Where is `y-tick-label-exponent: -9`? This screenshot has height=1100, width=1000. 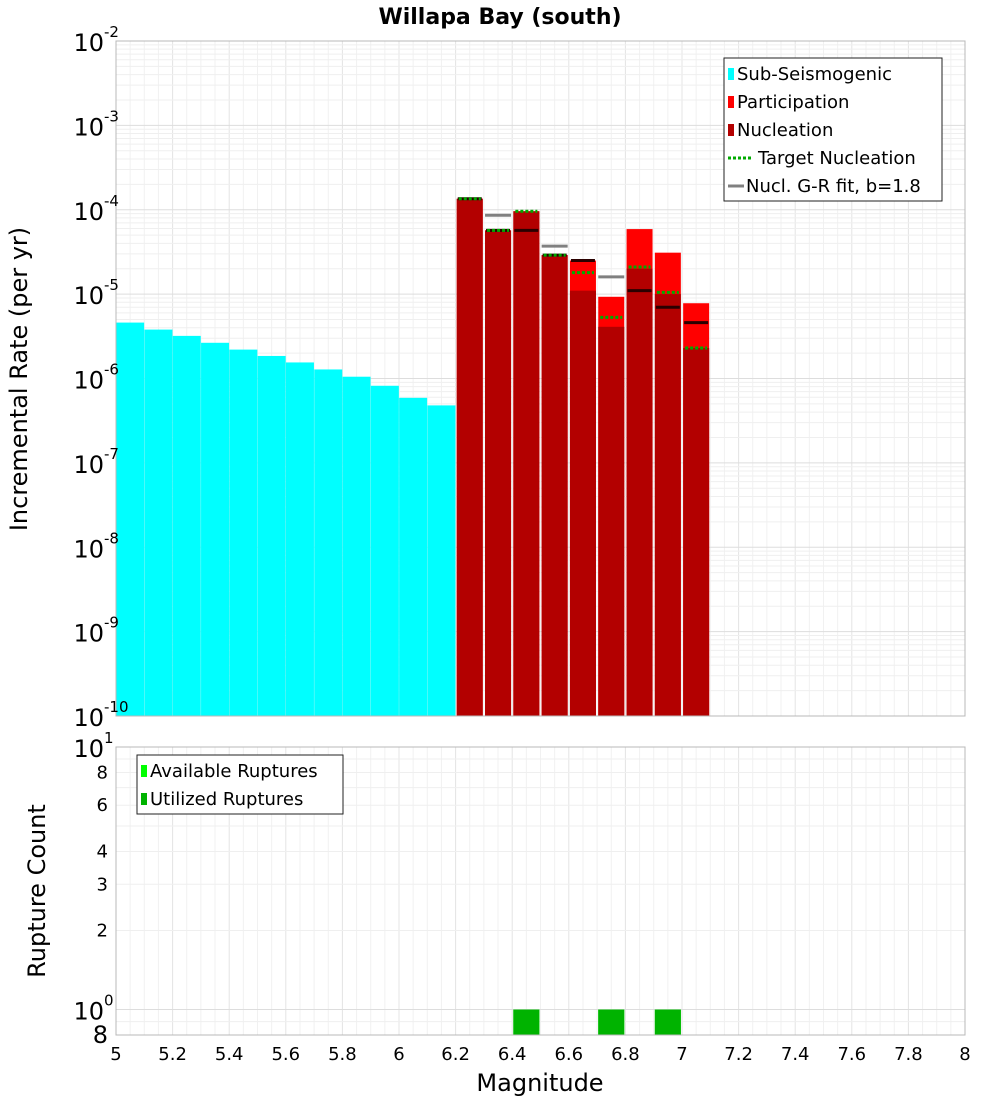 y-tick-label-exponent: -9 is located at coordinates (111, 623).